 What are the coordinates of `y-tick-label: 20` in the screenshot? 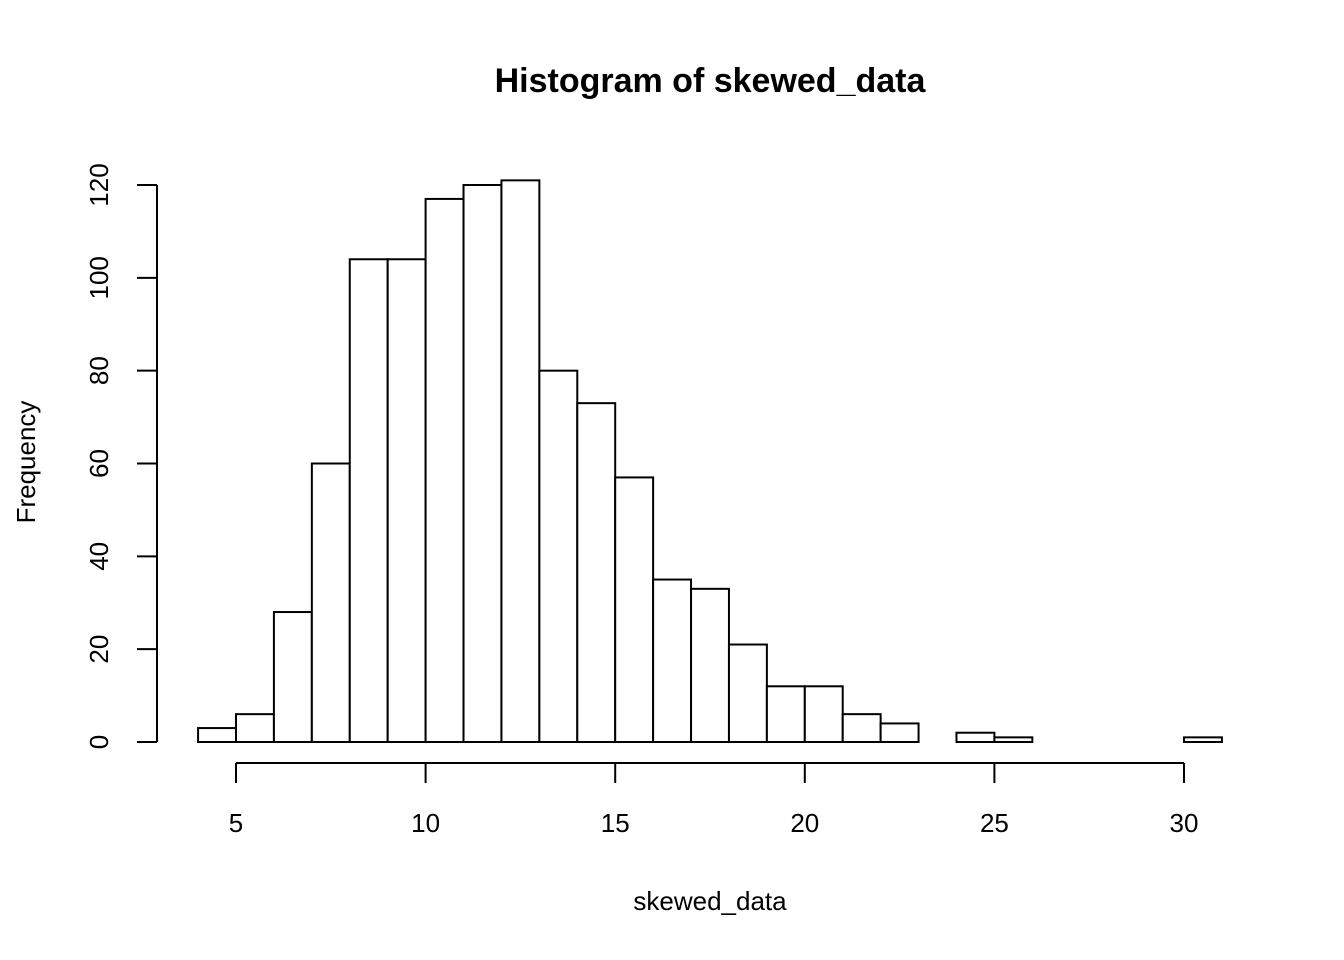 It's located at (99, 649).